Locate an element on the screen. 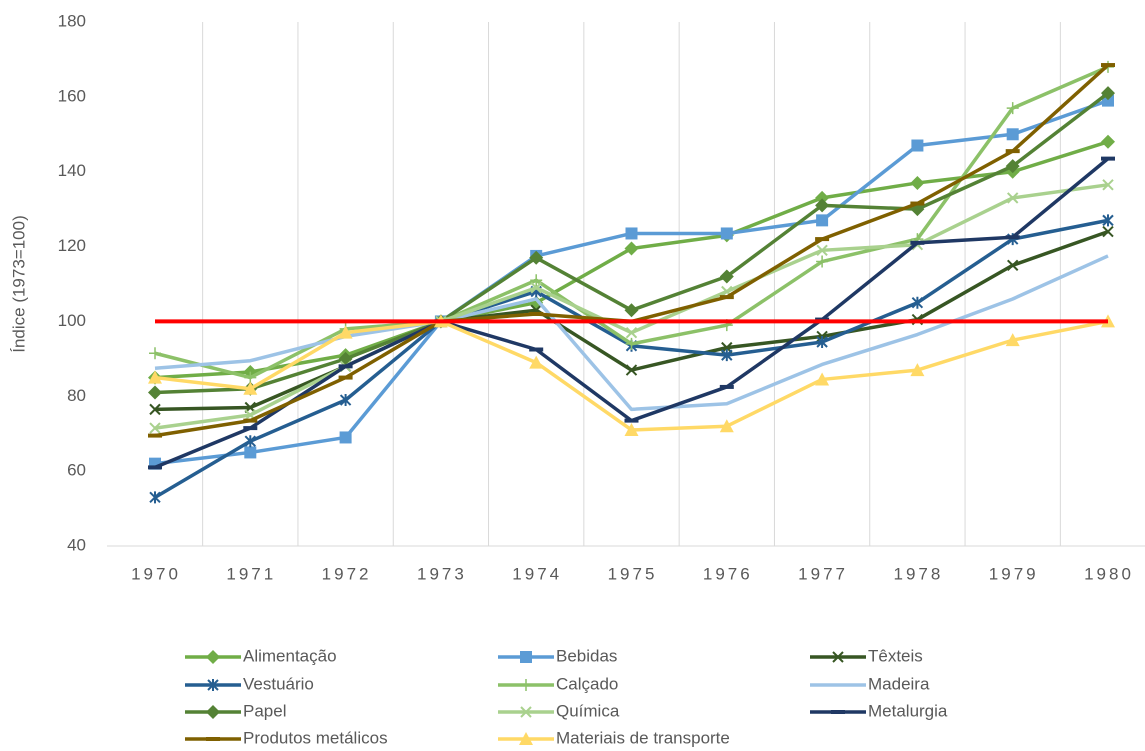 Image resolution: width=1145 pixels, height=751 pixels. y-tick-label: 60 is located at coordinates (76, 470).